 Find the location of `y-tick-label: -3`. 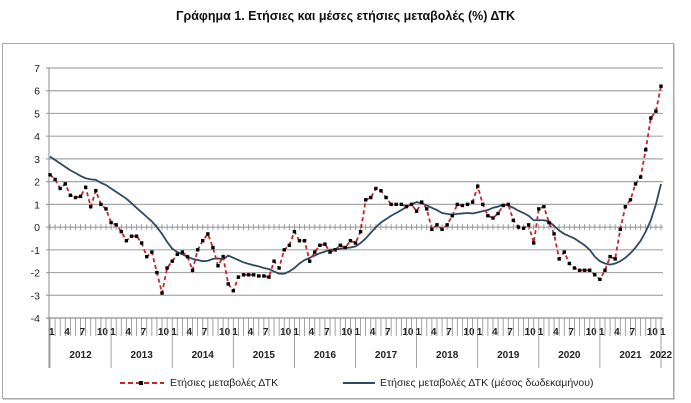

y-tick-label: -3 is located at coordinates (35, 296).